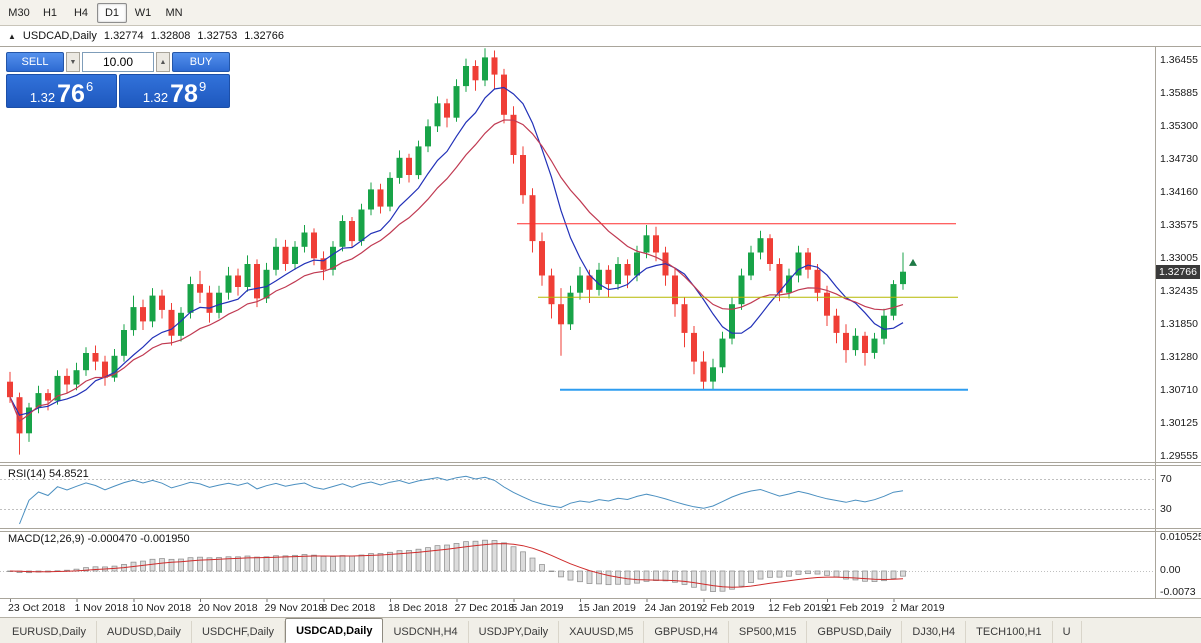  What do you see at coordinates (101, 608) in the screenshot?
I see `time-axis-label: 1 Nov 2018` at bounding box center [101, 608].